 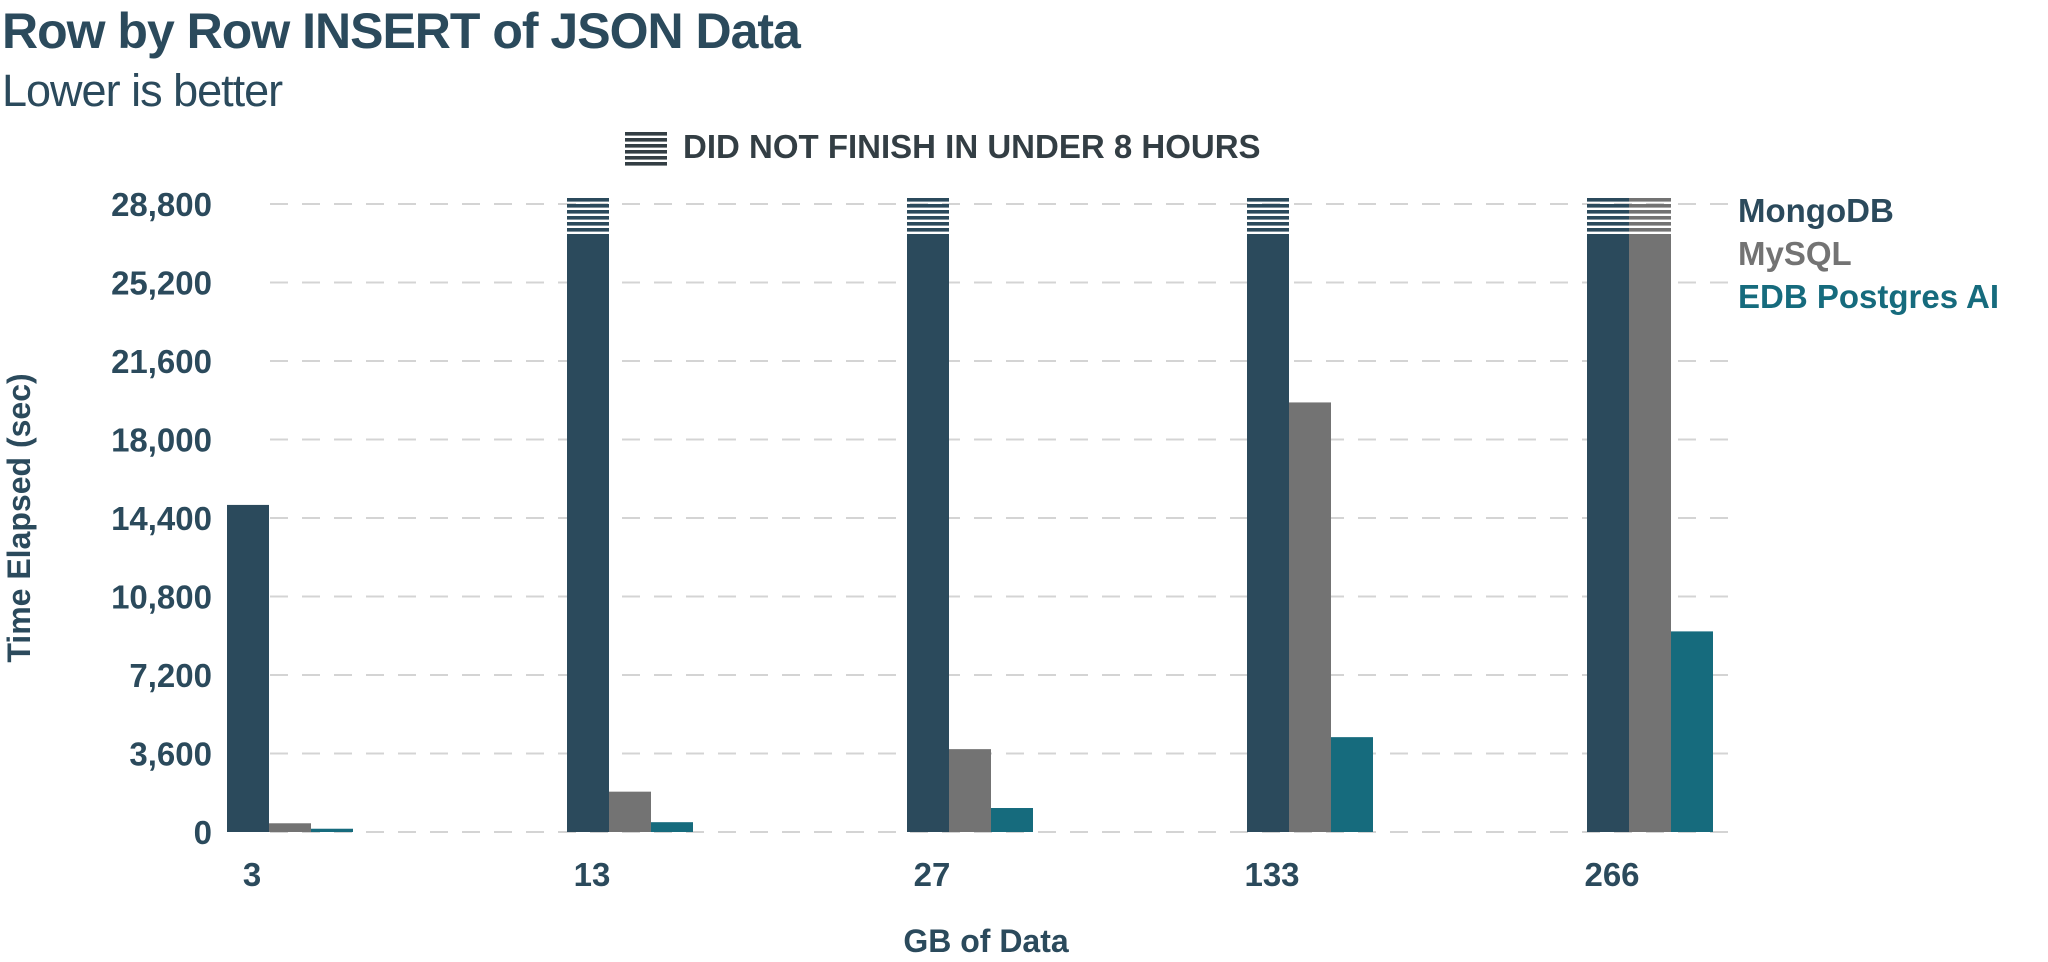 I want to click on y-tick-label: 7,200, so click(x=170, y=675).